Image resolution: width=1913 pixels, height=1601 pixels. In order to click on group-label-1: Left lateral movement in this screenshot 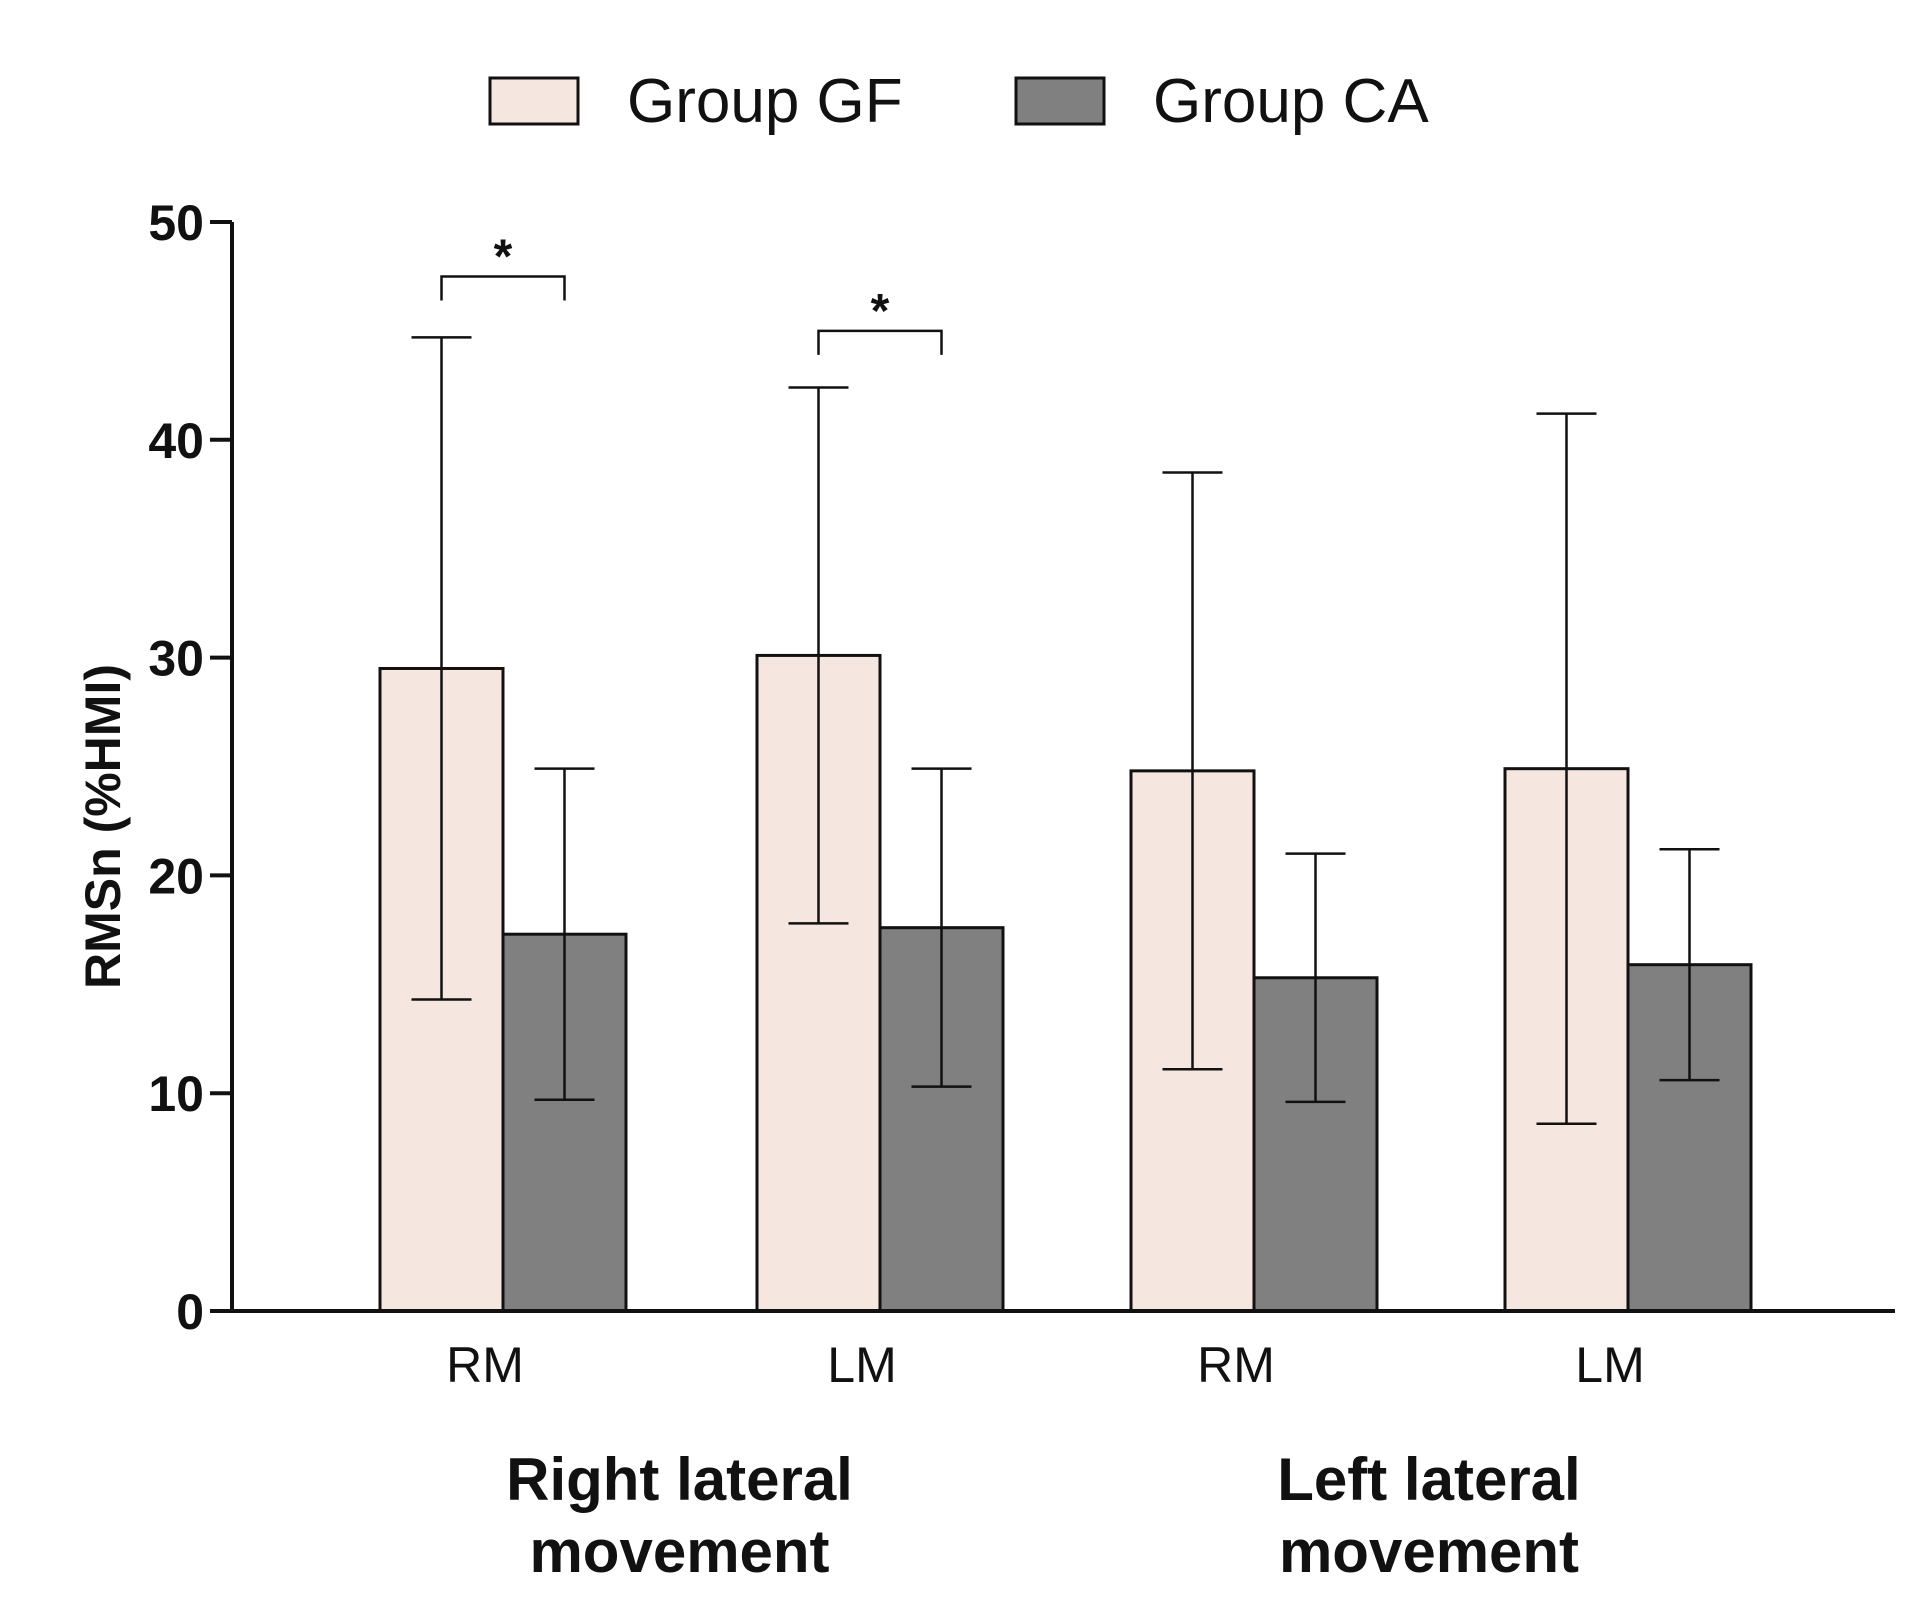, I will do `click(1428, 1515)`.